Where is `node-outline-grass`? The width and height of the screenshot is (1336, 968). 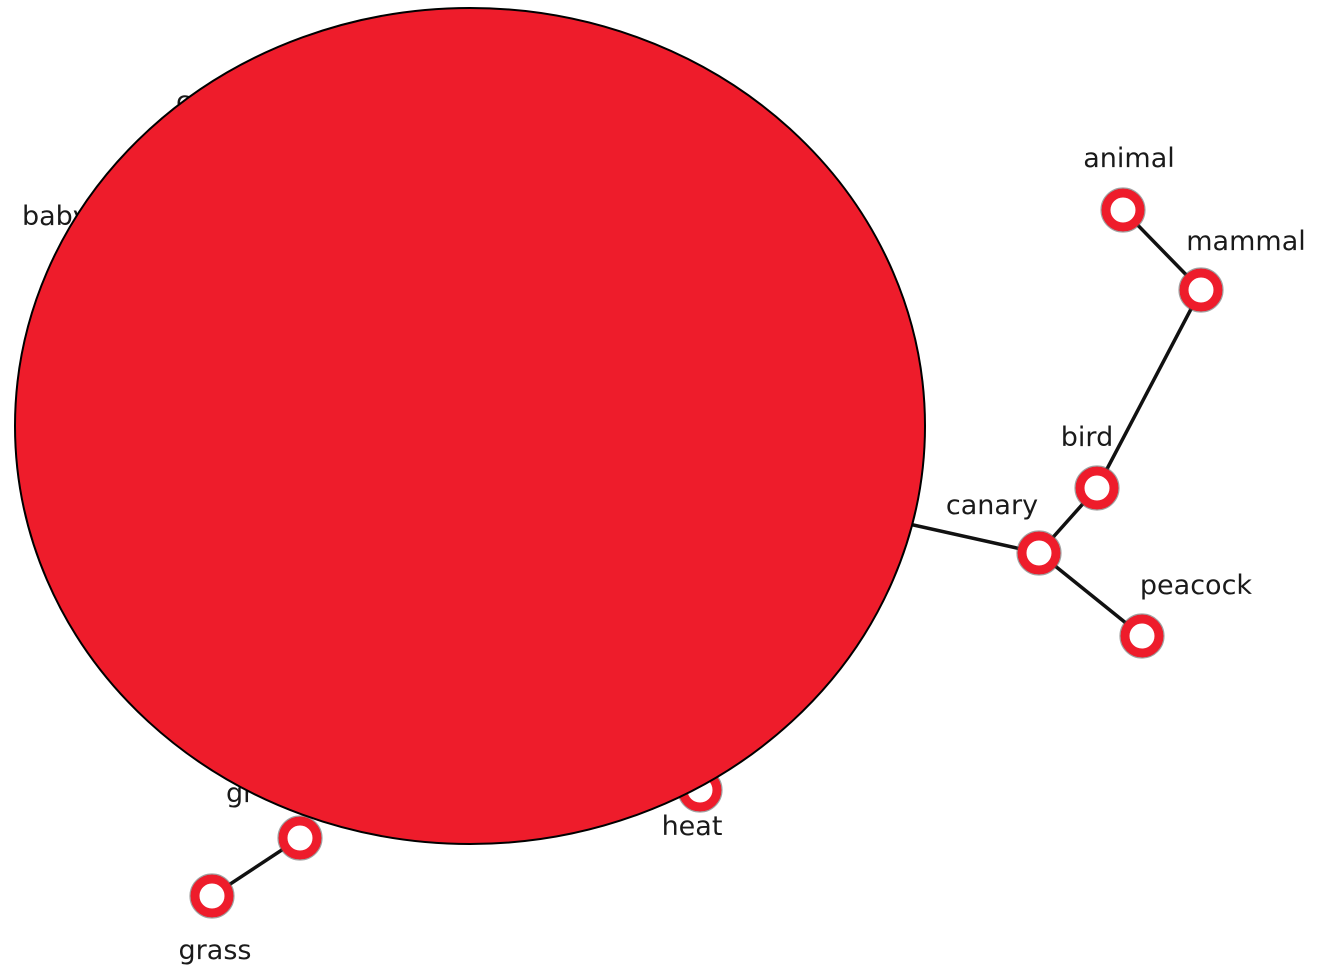
node-outline-grass is located at coordinates (212, 896).